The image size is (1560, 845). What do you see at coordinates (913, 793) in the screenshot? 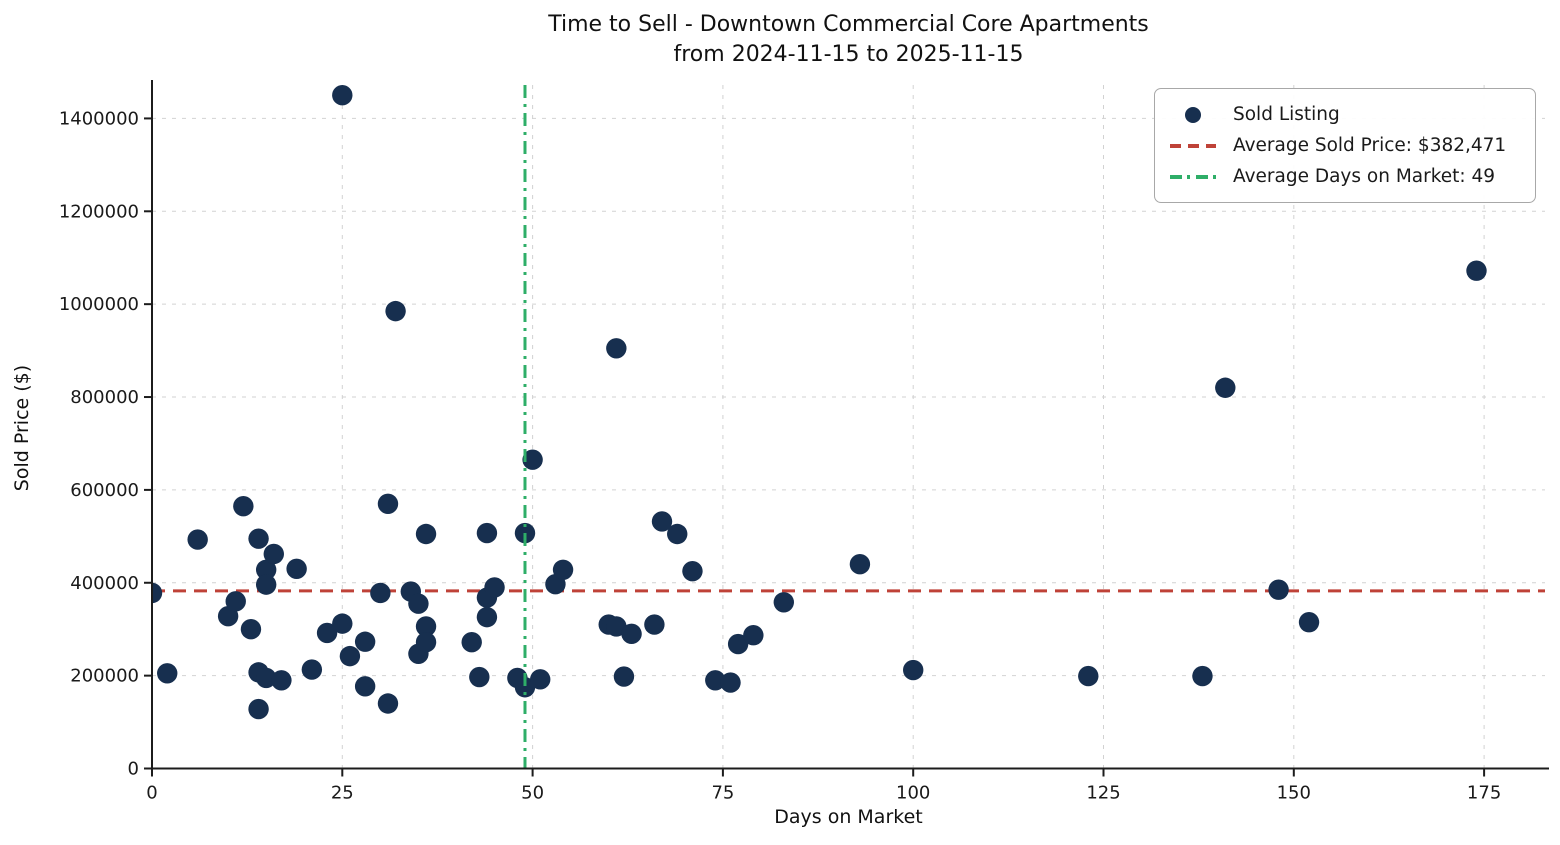
I see `x-tick-label: 100` at bounding box center [913, 793].